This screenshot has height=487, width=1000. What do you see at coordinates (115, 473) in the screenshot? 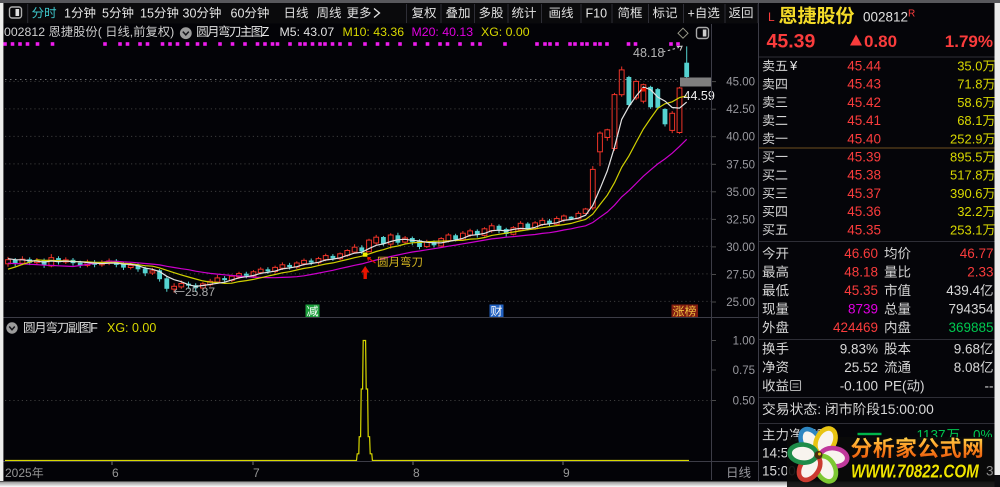
I see `svg-text: 6` at bounding box center [115, 473].